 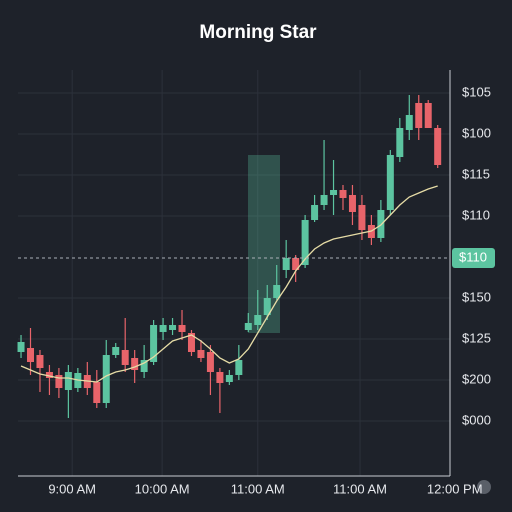 I want to click on y-tick-label: $100, so click(x=476, y=132).